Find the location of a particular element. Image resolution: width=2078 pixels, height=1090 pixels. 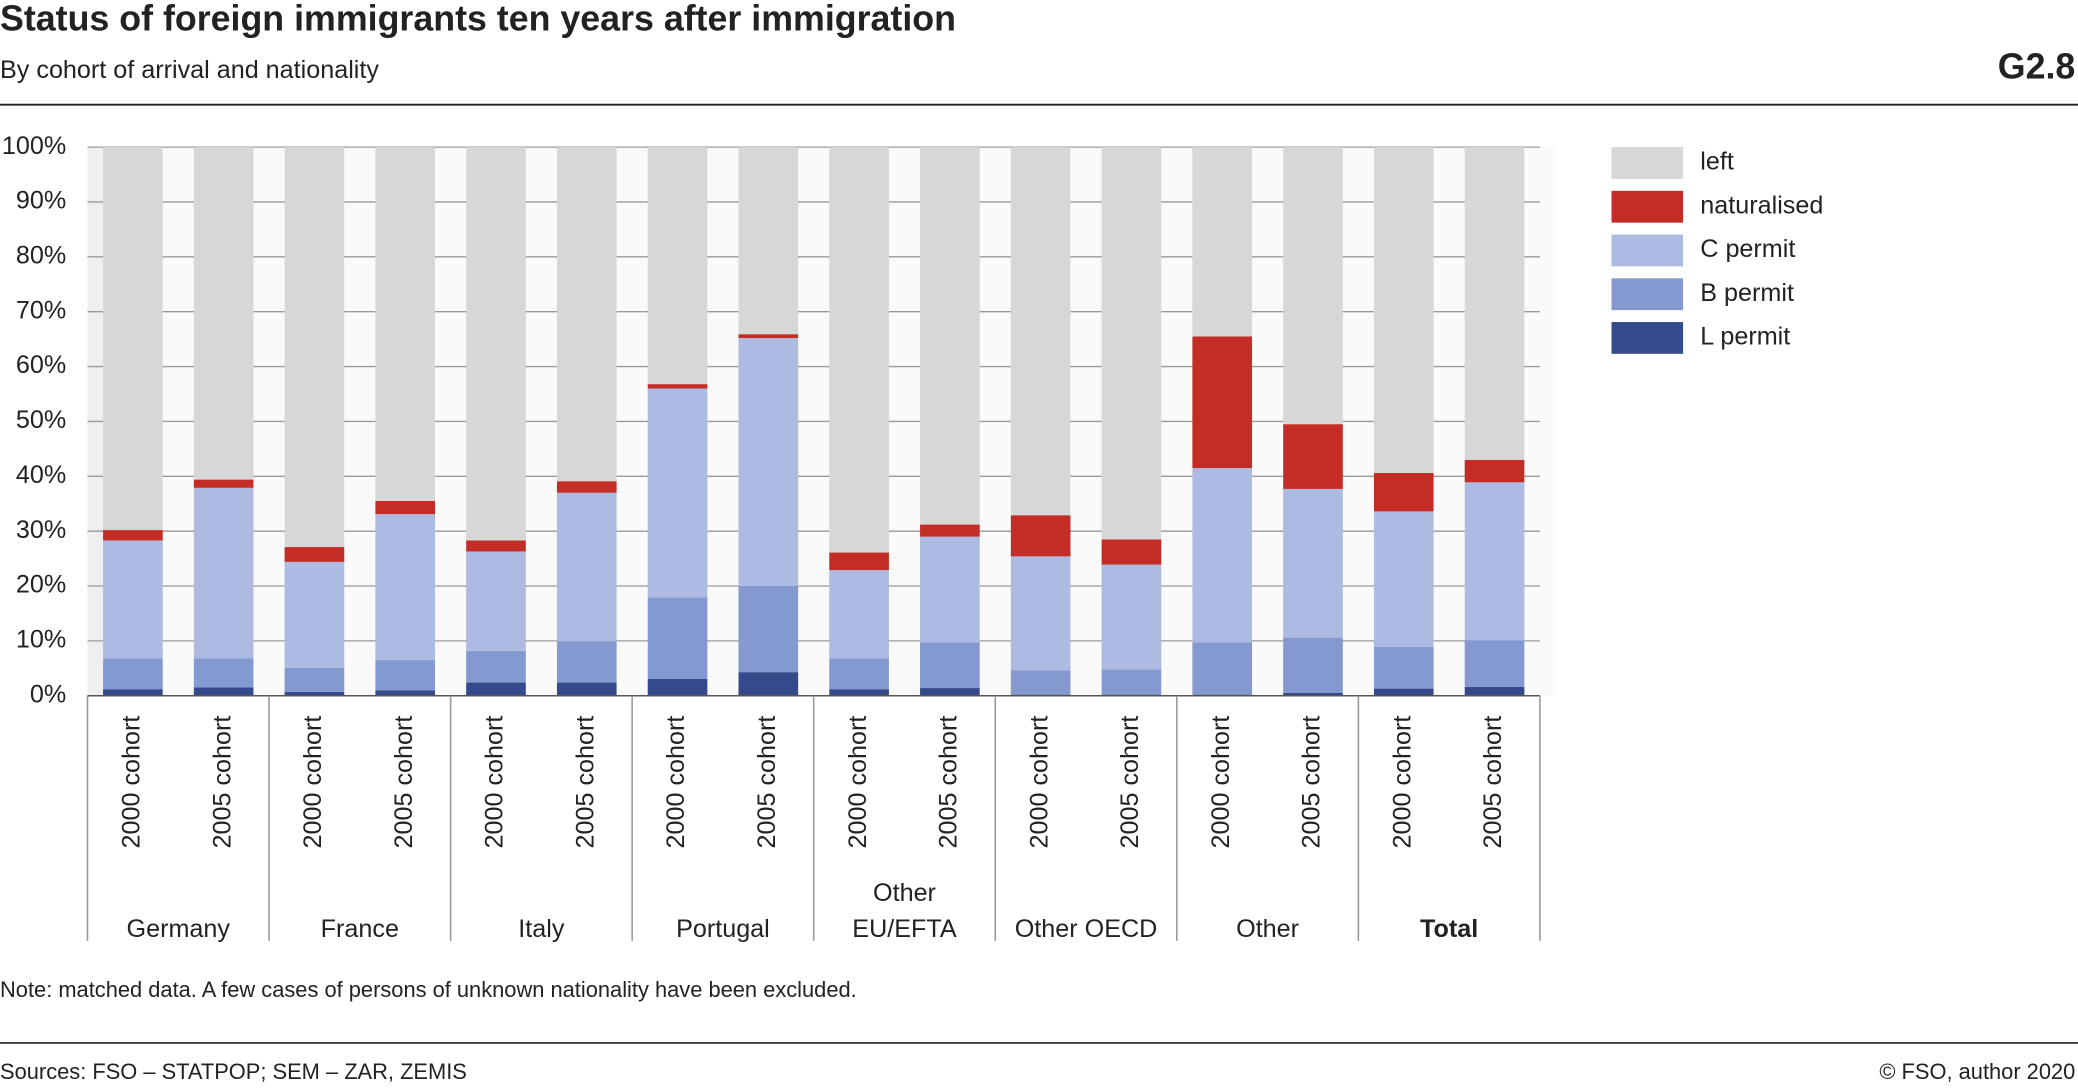

y-tick-label: 50% is located at coordinates (41, 420).